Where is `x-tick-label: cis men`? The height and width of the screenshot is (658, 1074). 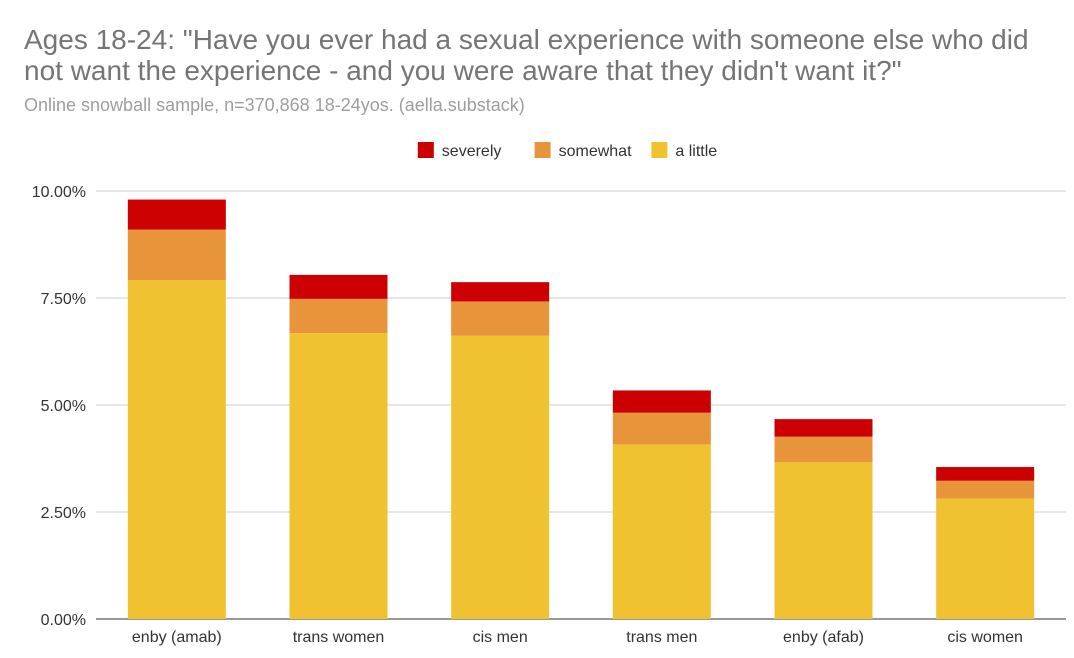 x-tick-label: cis men is located at coordinates (500, 637).